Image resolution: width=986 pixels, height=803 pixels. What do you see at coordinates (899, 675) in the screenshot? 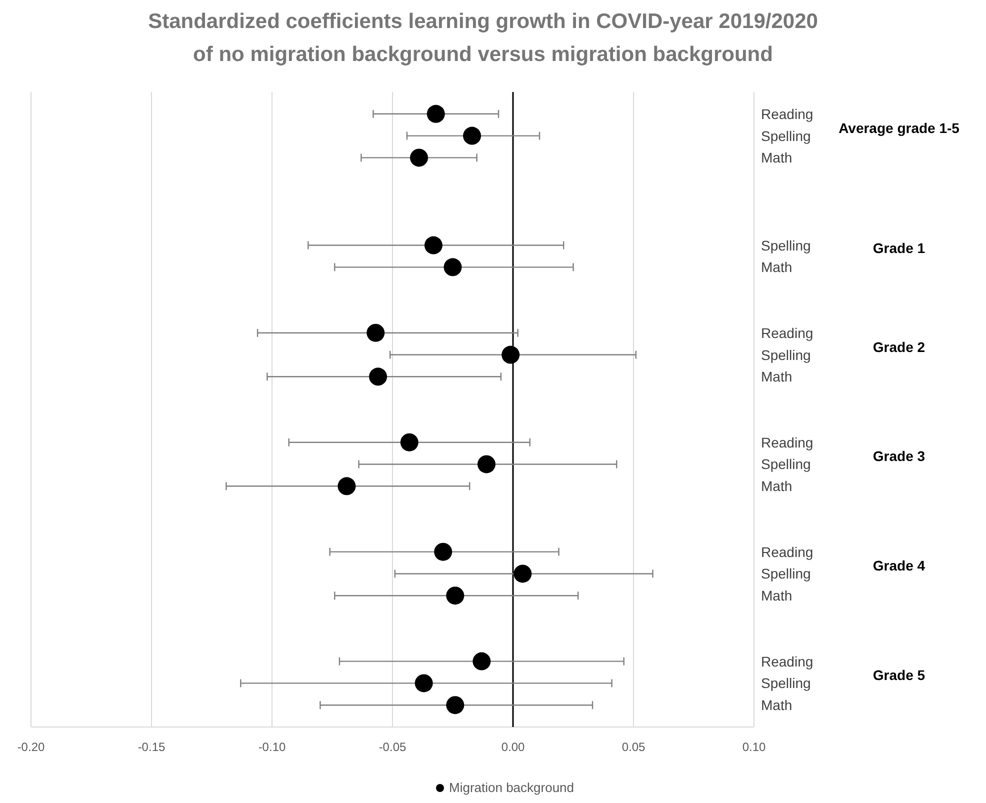
I see `text: Grade 5` at bounding box center [899, 675].